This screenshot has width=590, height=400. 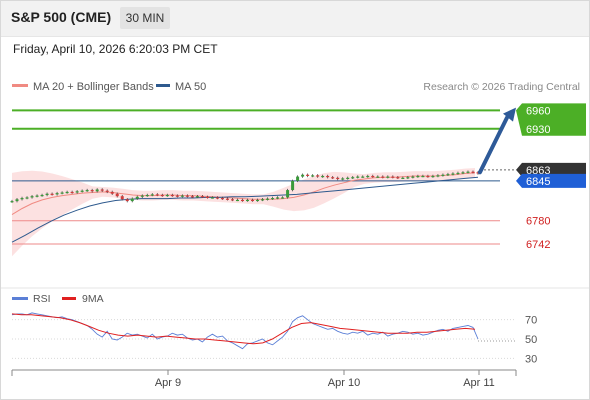 I want to click on datetime-label: Friday, April 10, 2026 6:20:03 PM CET, so click(x=115, y=49).